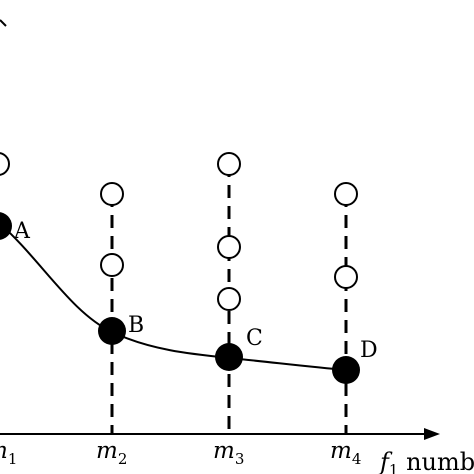 The image size is (474, 474). What do you see at coordinates (6, 226) in the screenshot?
I see `optimal-point-a` at bounding box center [6, 226].